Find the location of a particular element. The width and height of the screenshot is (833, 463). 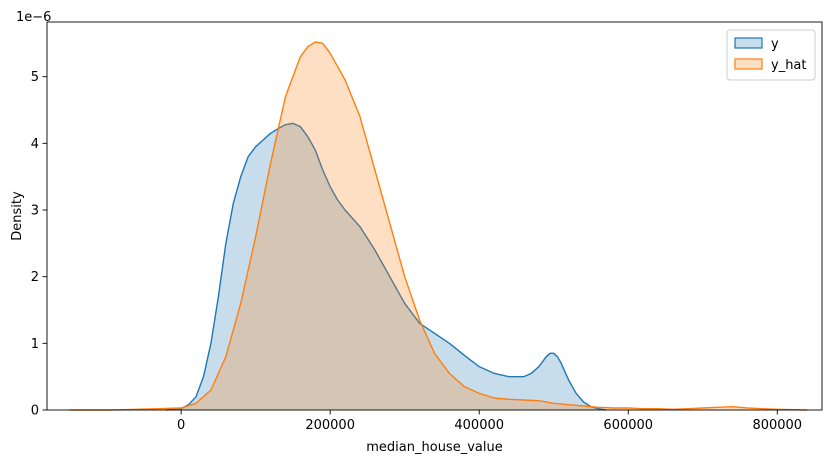

legend: y y_hat is located at coordinates (771, 55).